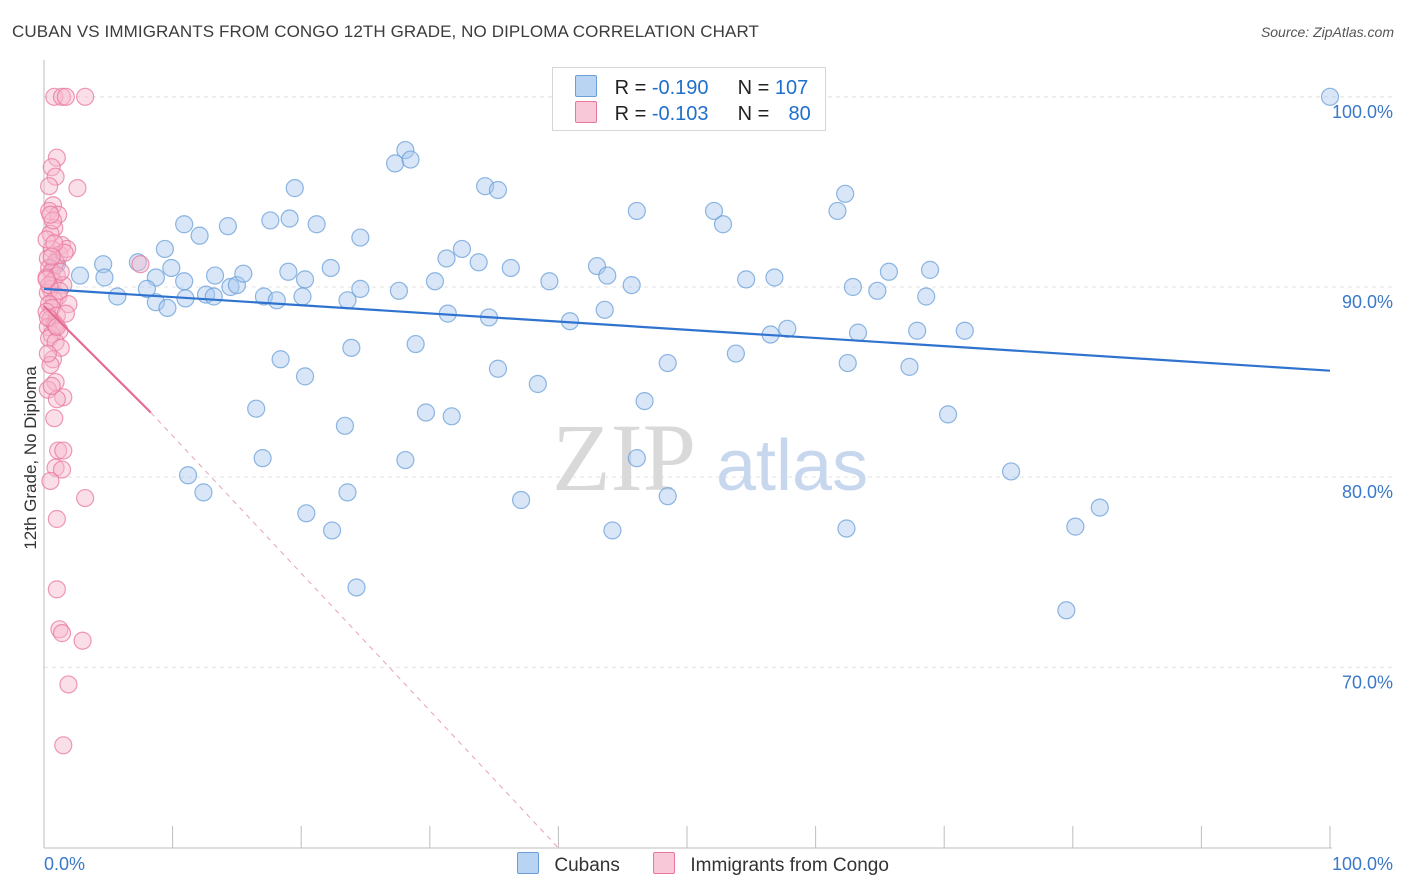 This screenshot has width=1406, height=892. Describe the element at coordinates (1362, 864) in the screenshot. I see `x-tick-label: 100.0%` at that location.